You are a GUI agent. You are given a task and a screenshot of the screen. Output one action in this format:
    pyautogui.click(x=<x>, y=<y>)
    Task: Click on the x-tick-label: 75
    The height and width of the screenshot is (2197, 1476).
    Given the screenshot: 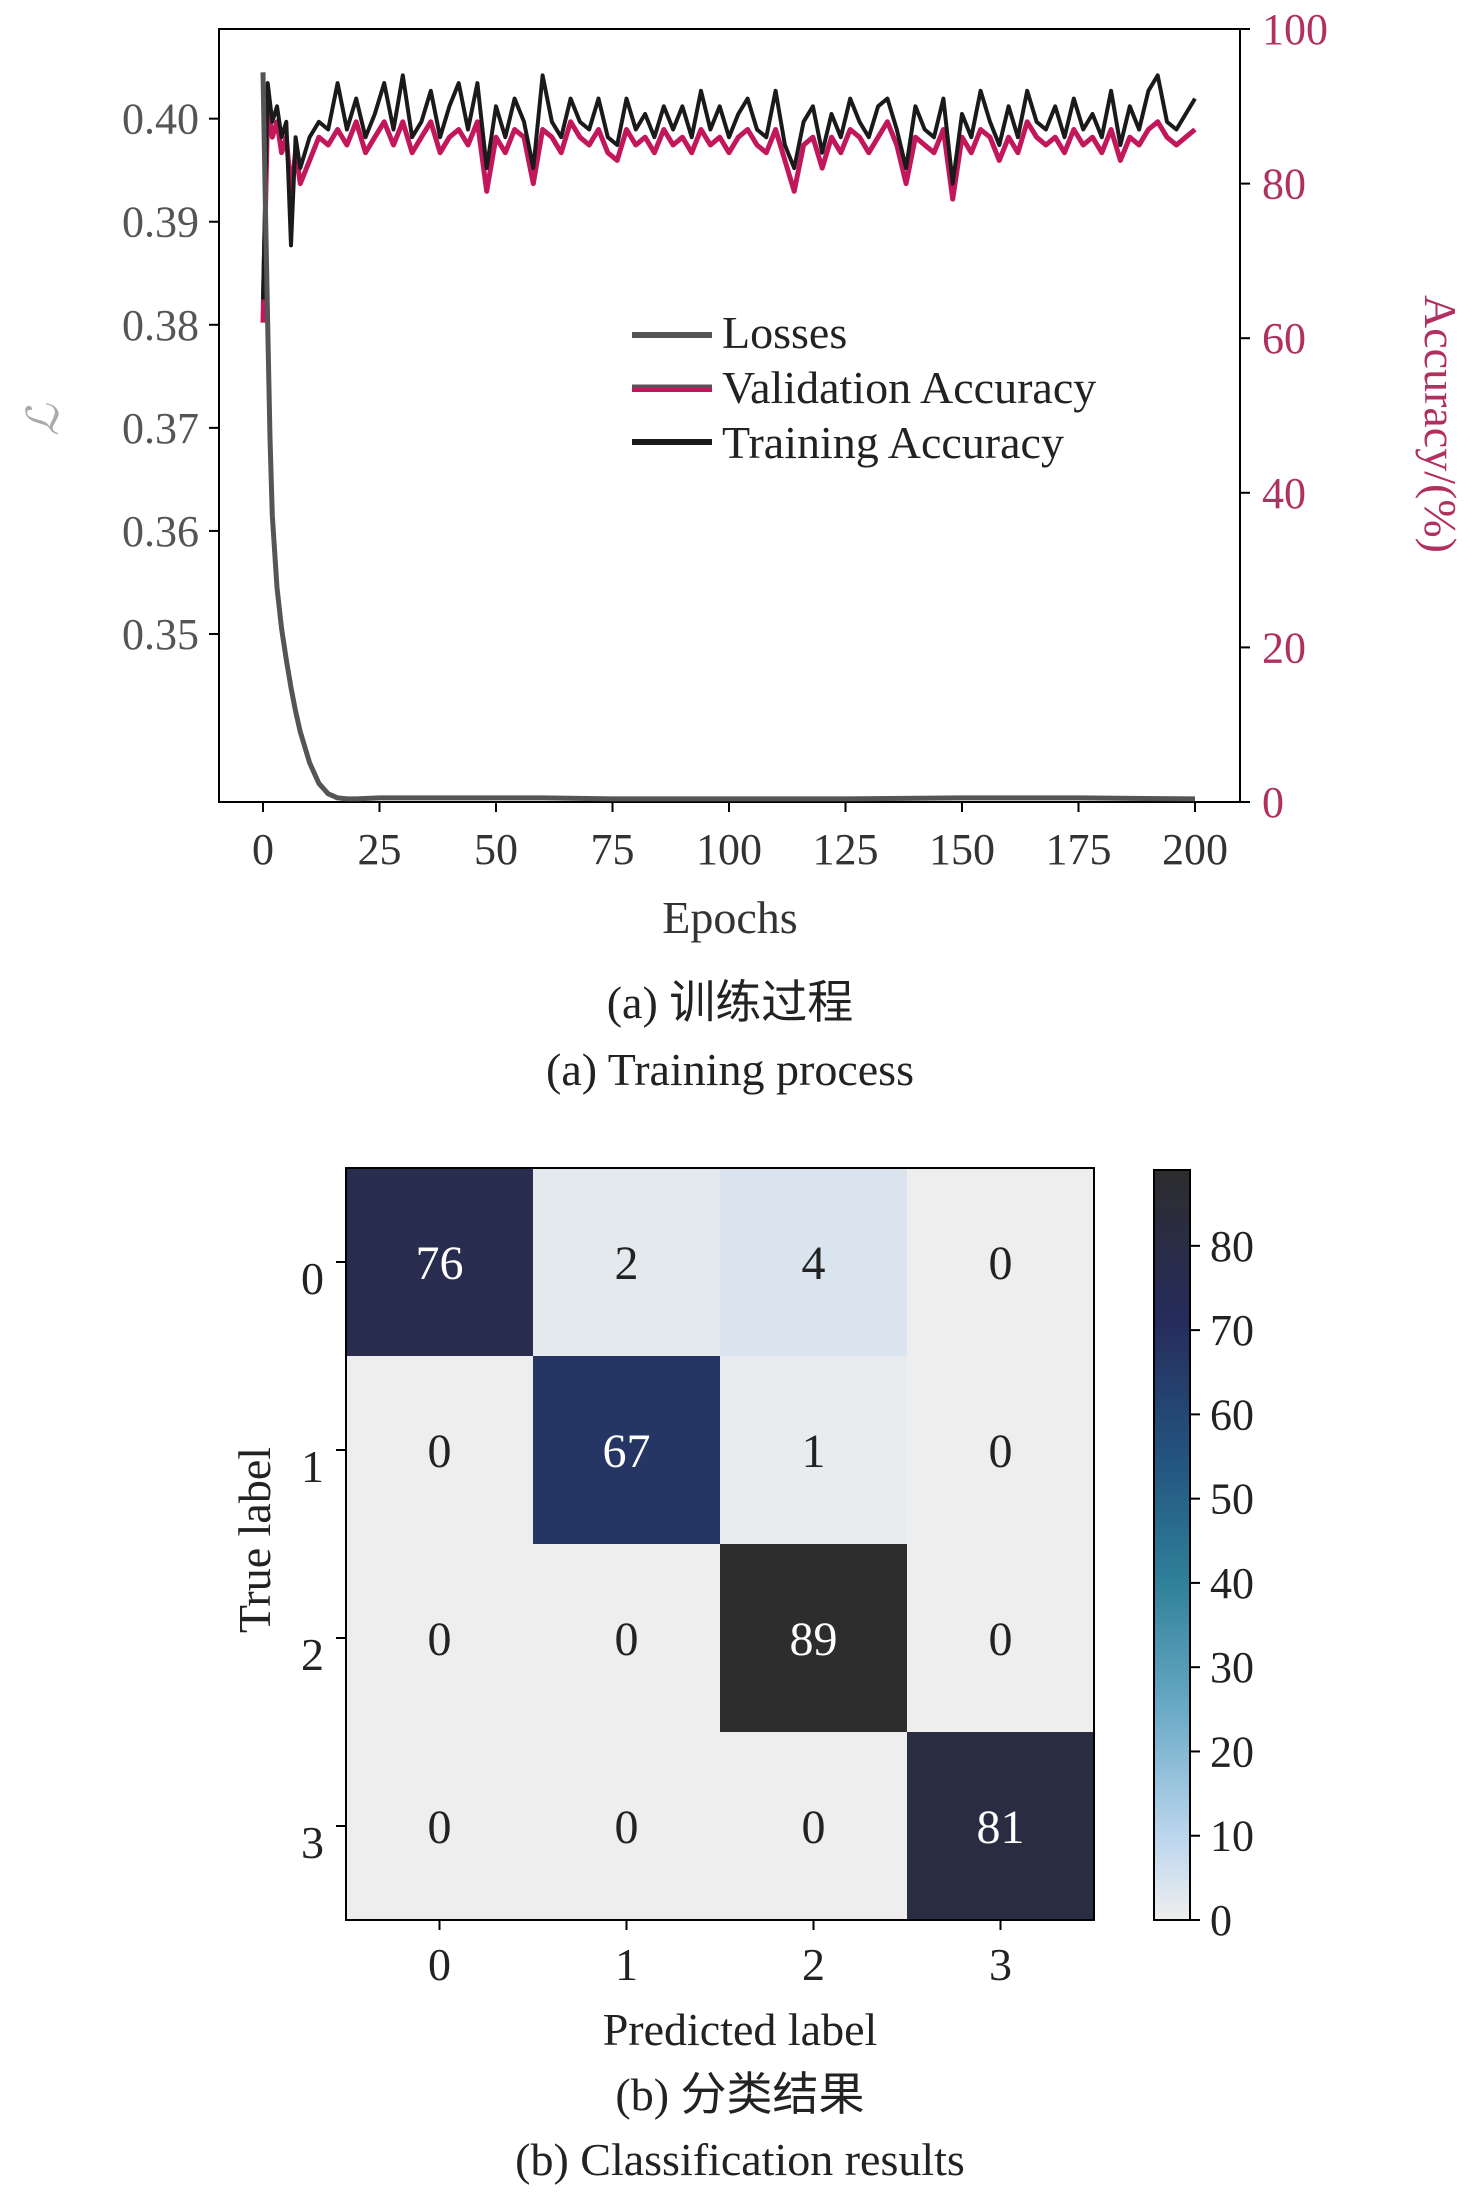 What is the action you would take?
    pyautogui.click(x=613, y=849)
    